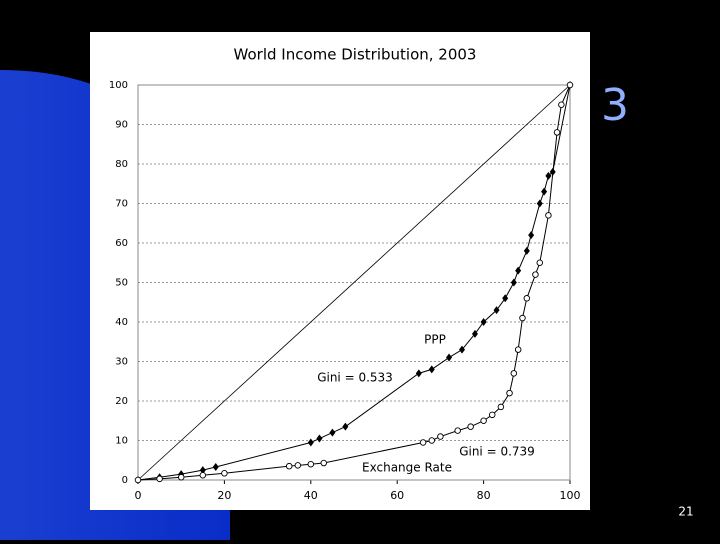 This screenshot has height=544, width=720. Describe the element at coordinates (138, 495) in the screenshot. I see `x-tick-label: 0` at that location.